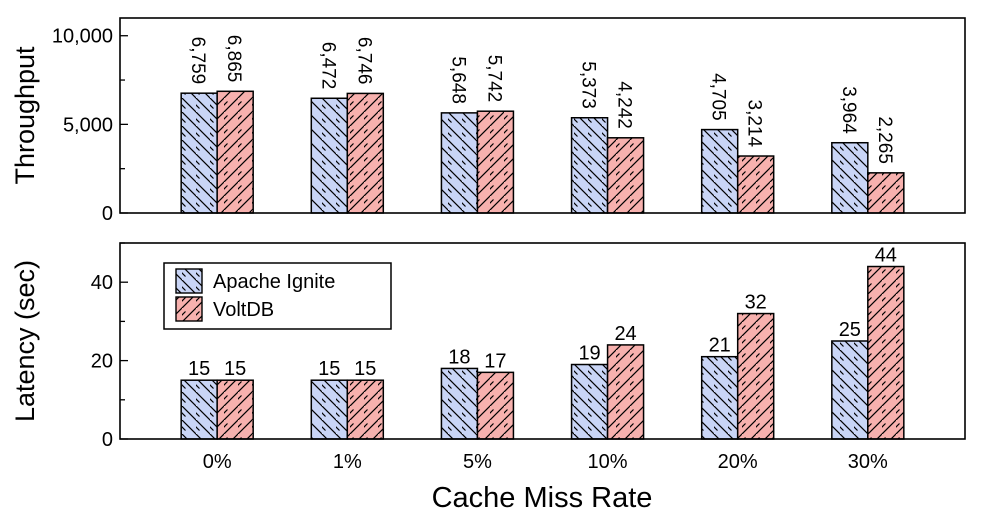 The height and width of the screenshot is (526, 996). Describe the element at coordinates (197, 61) in the screenshot. I see `value-label: 6,759` at that location.